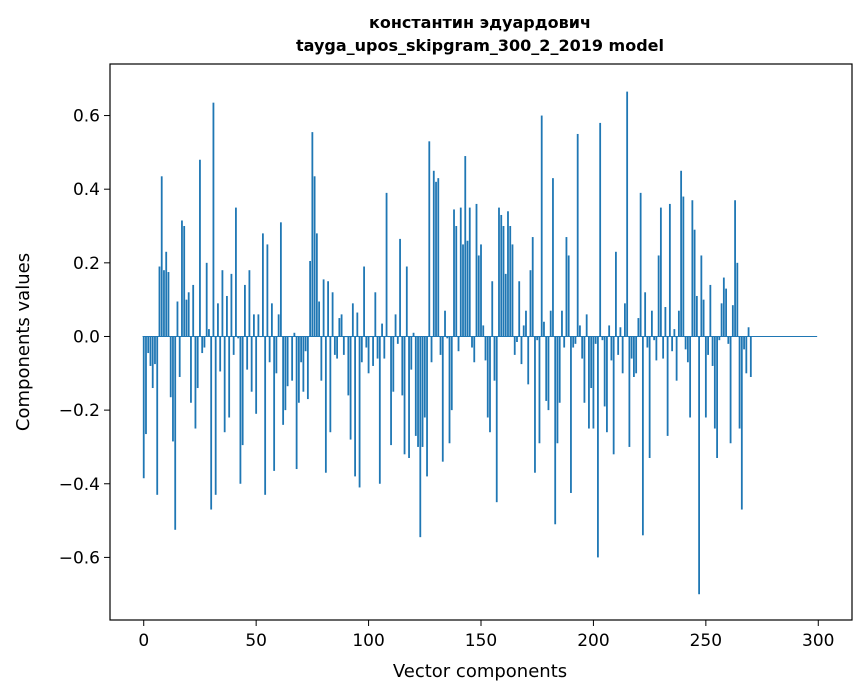 The width and height of the screenshot is (867, 696). I want to click on x-tick-label: 250, so click(706, 641).